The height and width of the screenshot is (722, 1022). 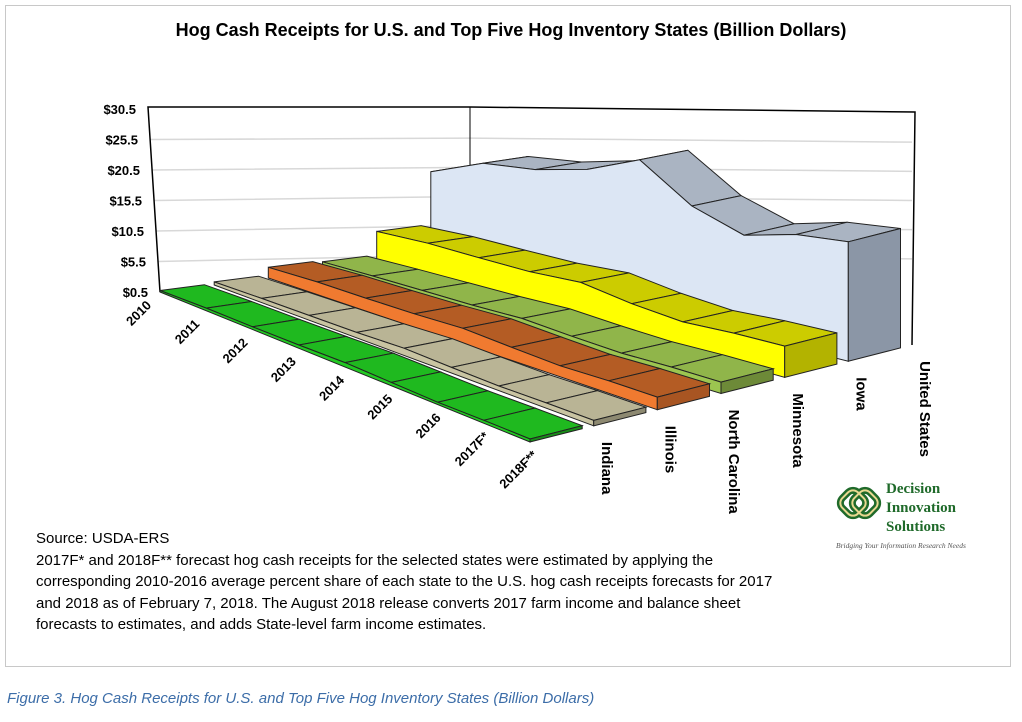 I want to click on knot-logo-icon, so click(x=859, y=503).